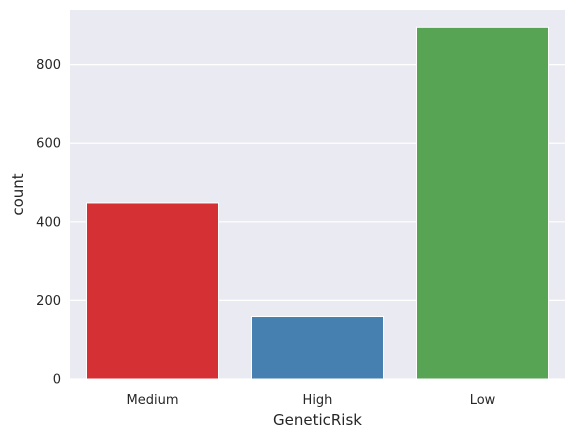 This screenshot has height=437, width=575. What do you see at coordinates (152, 291) in the screenshot?
I see `bar-medium` at bounding box center [152, 291].